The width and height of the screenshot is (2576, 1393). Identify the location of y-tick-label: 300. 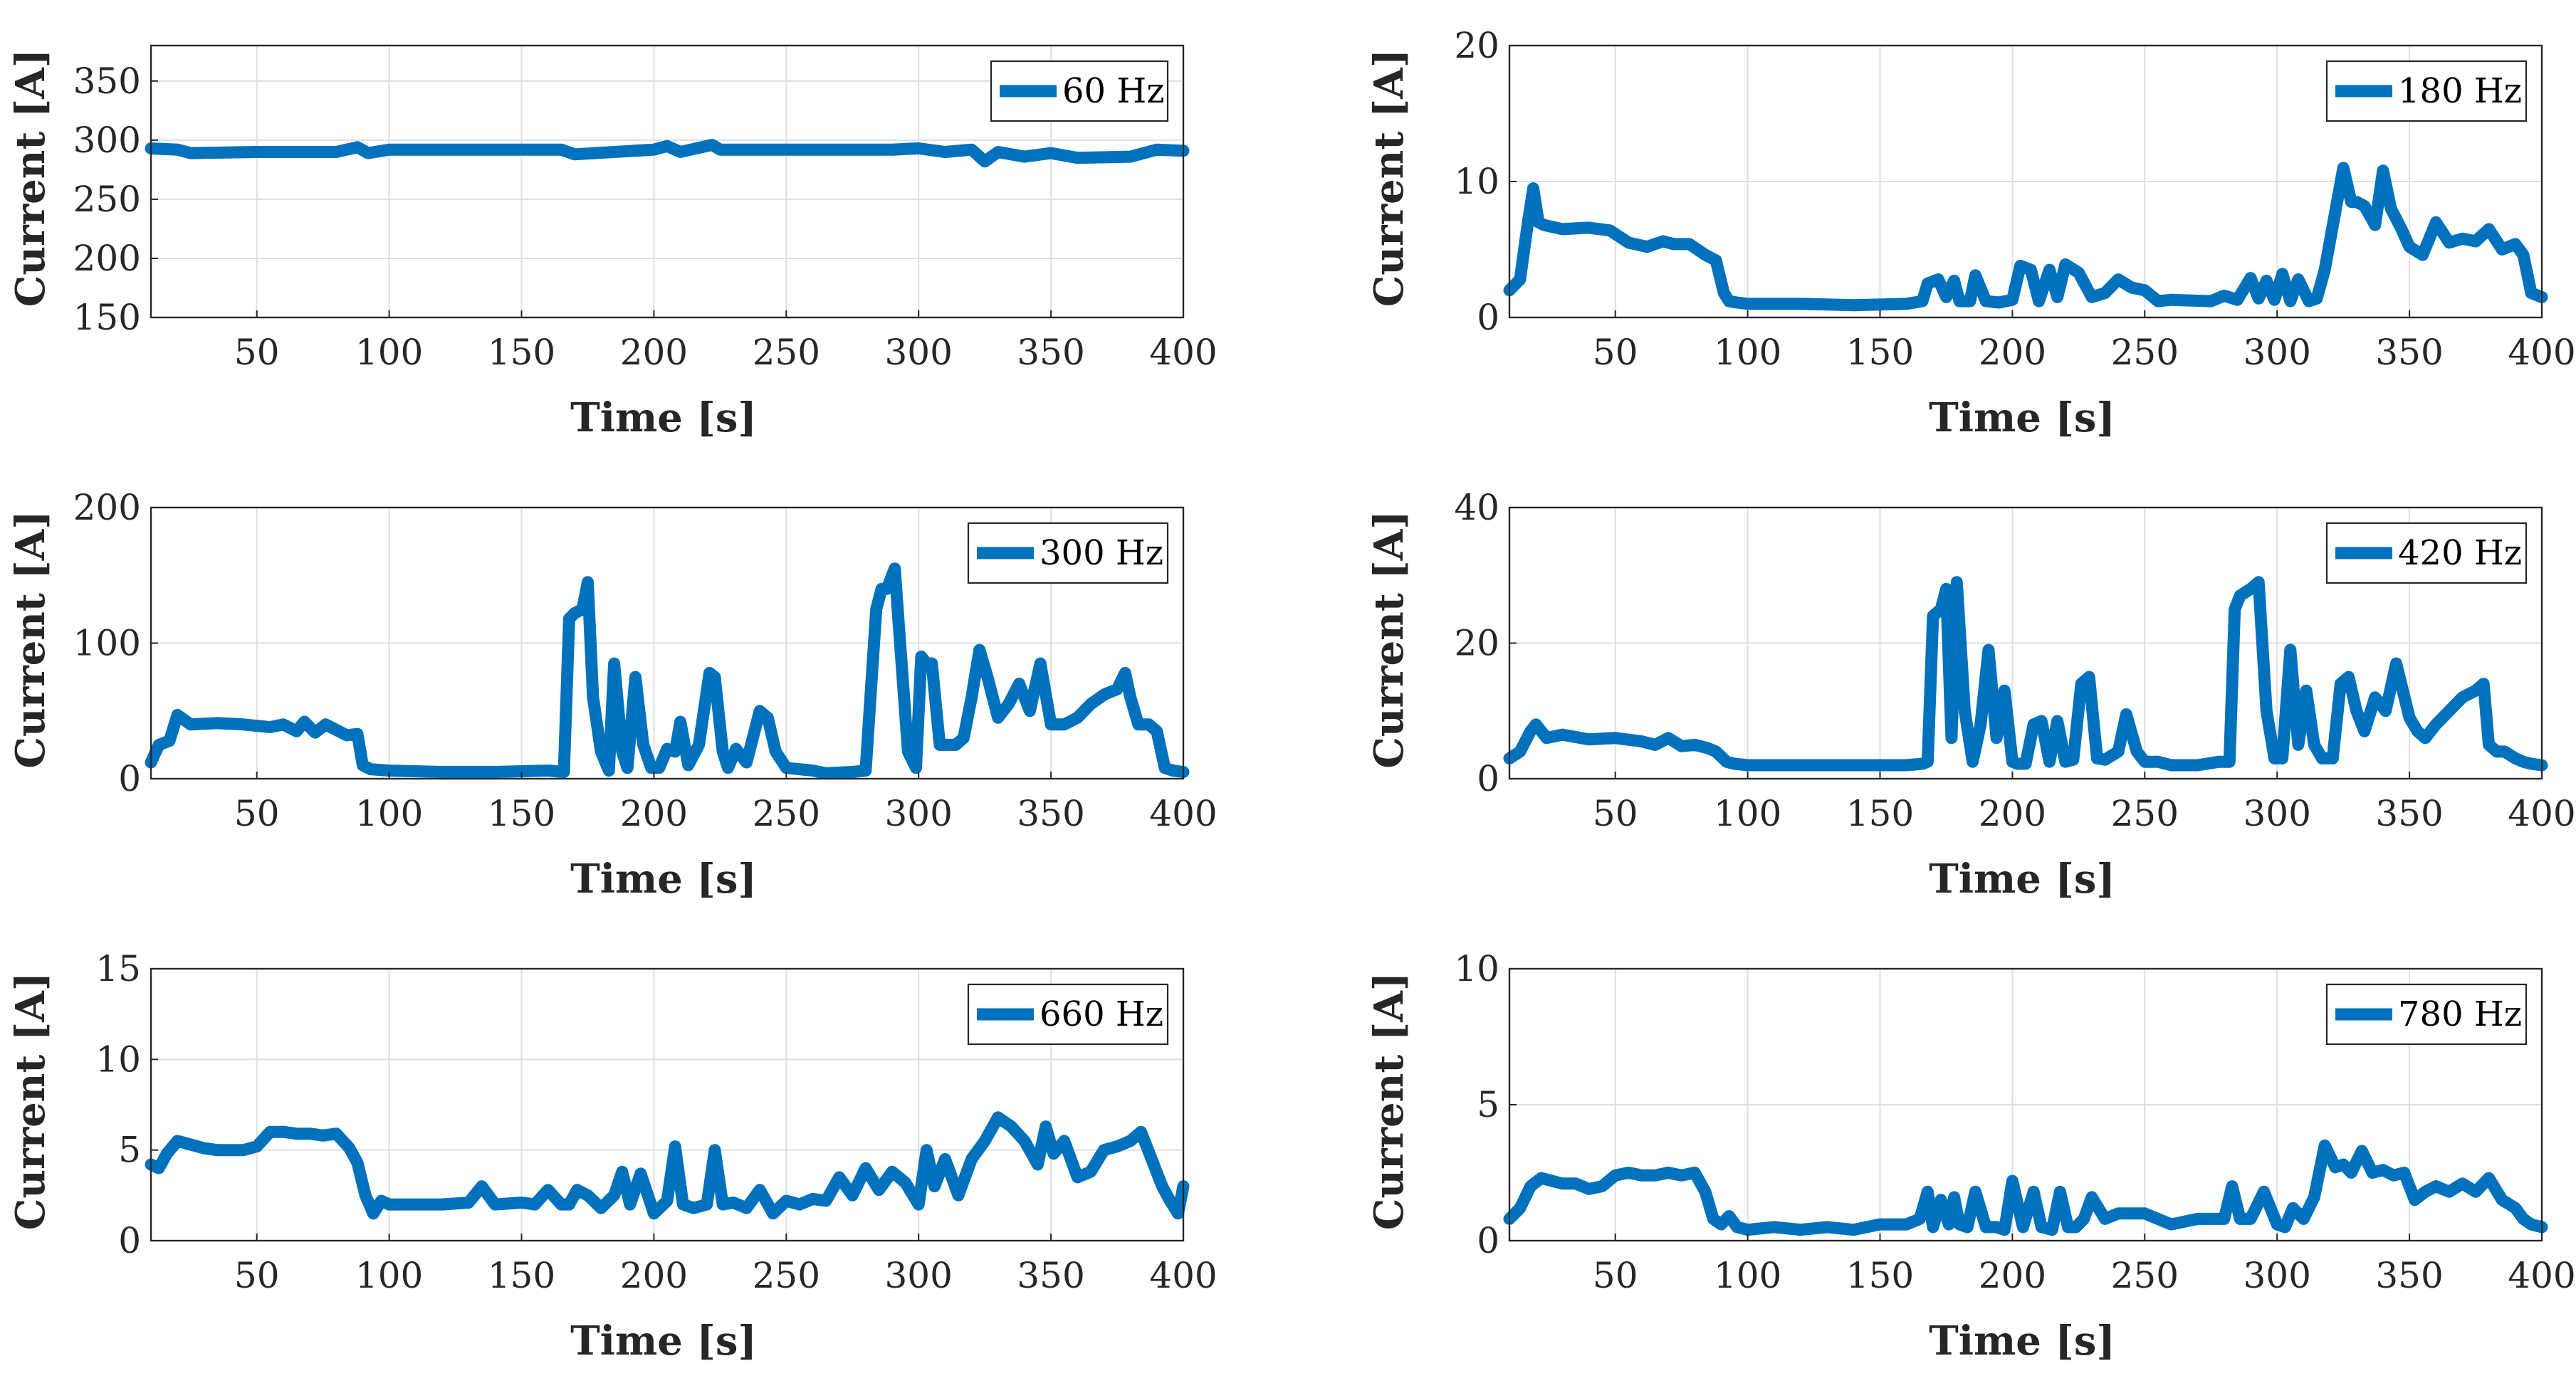
(107, 141).